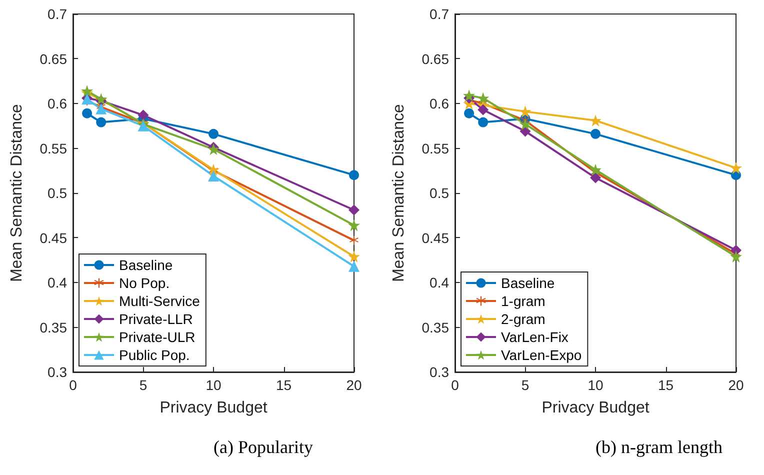  Describe the element at coordinates (156, 319) in the screenshot. I see `legend-label: Private-LLR` at that location.